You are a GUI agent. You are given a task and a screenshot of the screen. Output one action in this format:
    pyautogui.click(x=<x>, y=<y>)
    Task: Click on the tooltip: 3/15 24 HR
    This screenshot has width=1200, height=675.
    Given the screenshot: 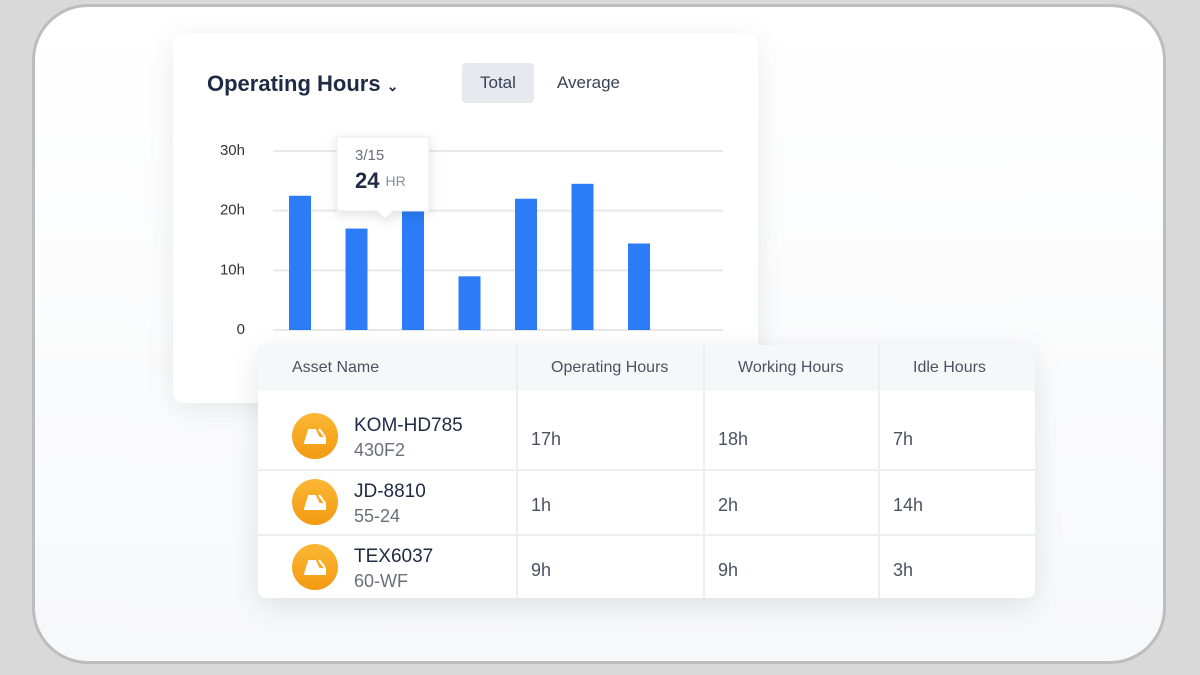 What is the action you would take?
    pyautogui.click(x=383, y=178)
    